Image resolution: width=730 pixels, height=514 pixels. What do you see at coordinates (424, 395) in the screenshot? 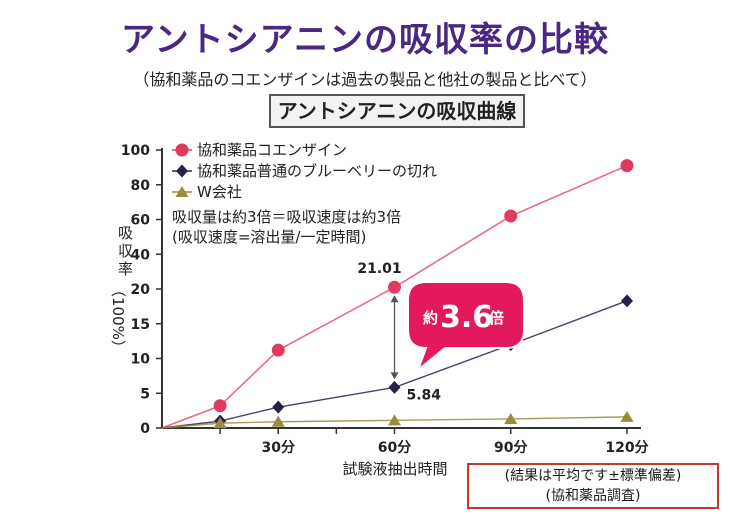
I see `data-label-low: 5.84` at bounding box center [424, 395].